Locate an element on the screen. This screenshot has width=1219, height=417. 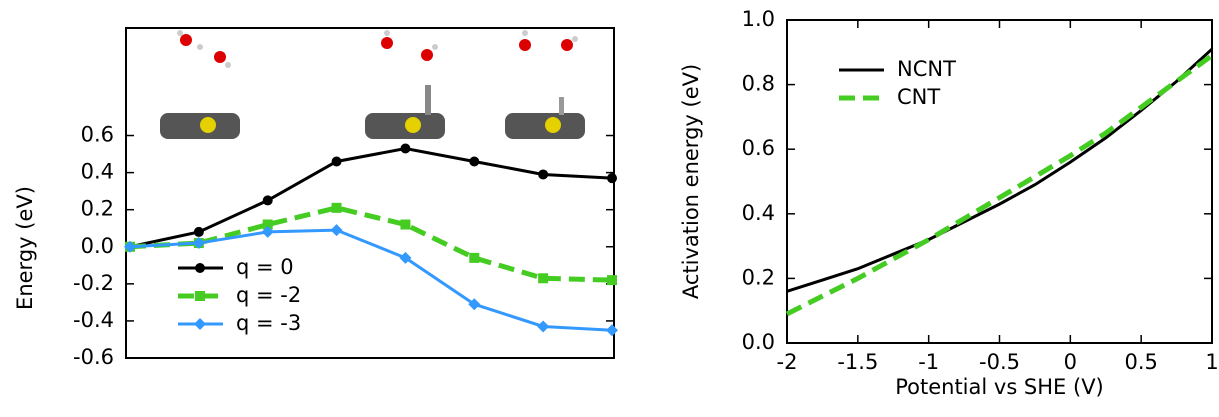
x-tick-label: -2 is located at coordinates (787, 362).